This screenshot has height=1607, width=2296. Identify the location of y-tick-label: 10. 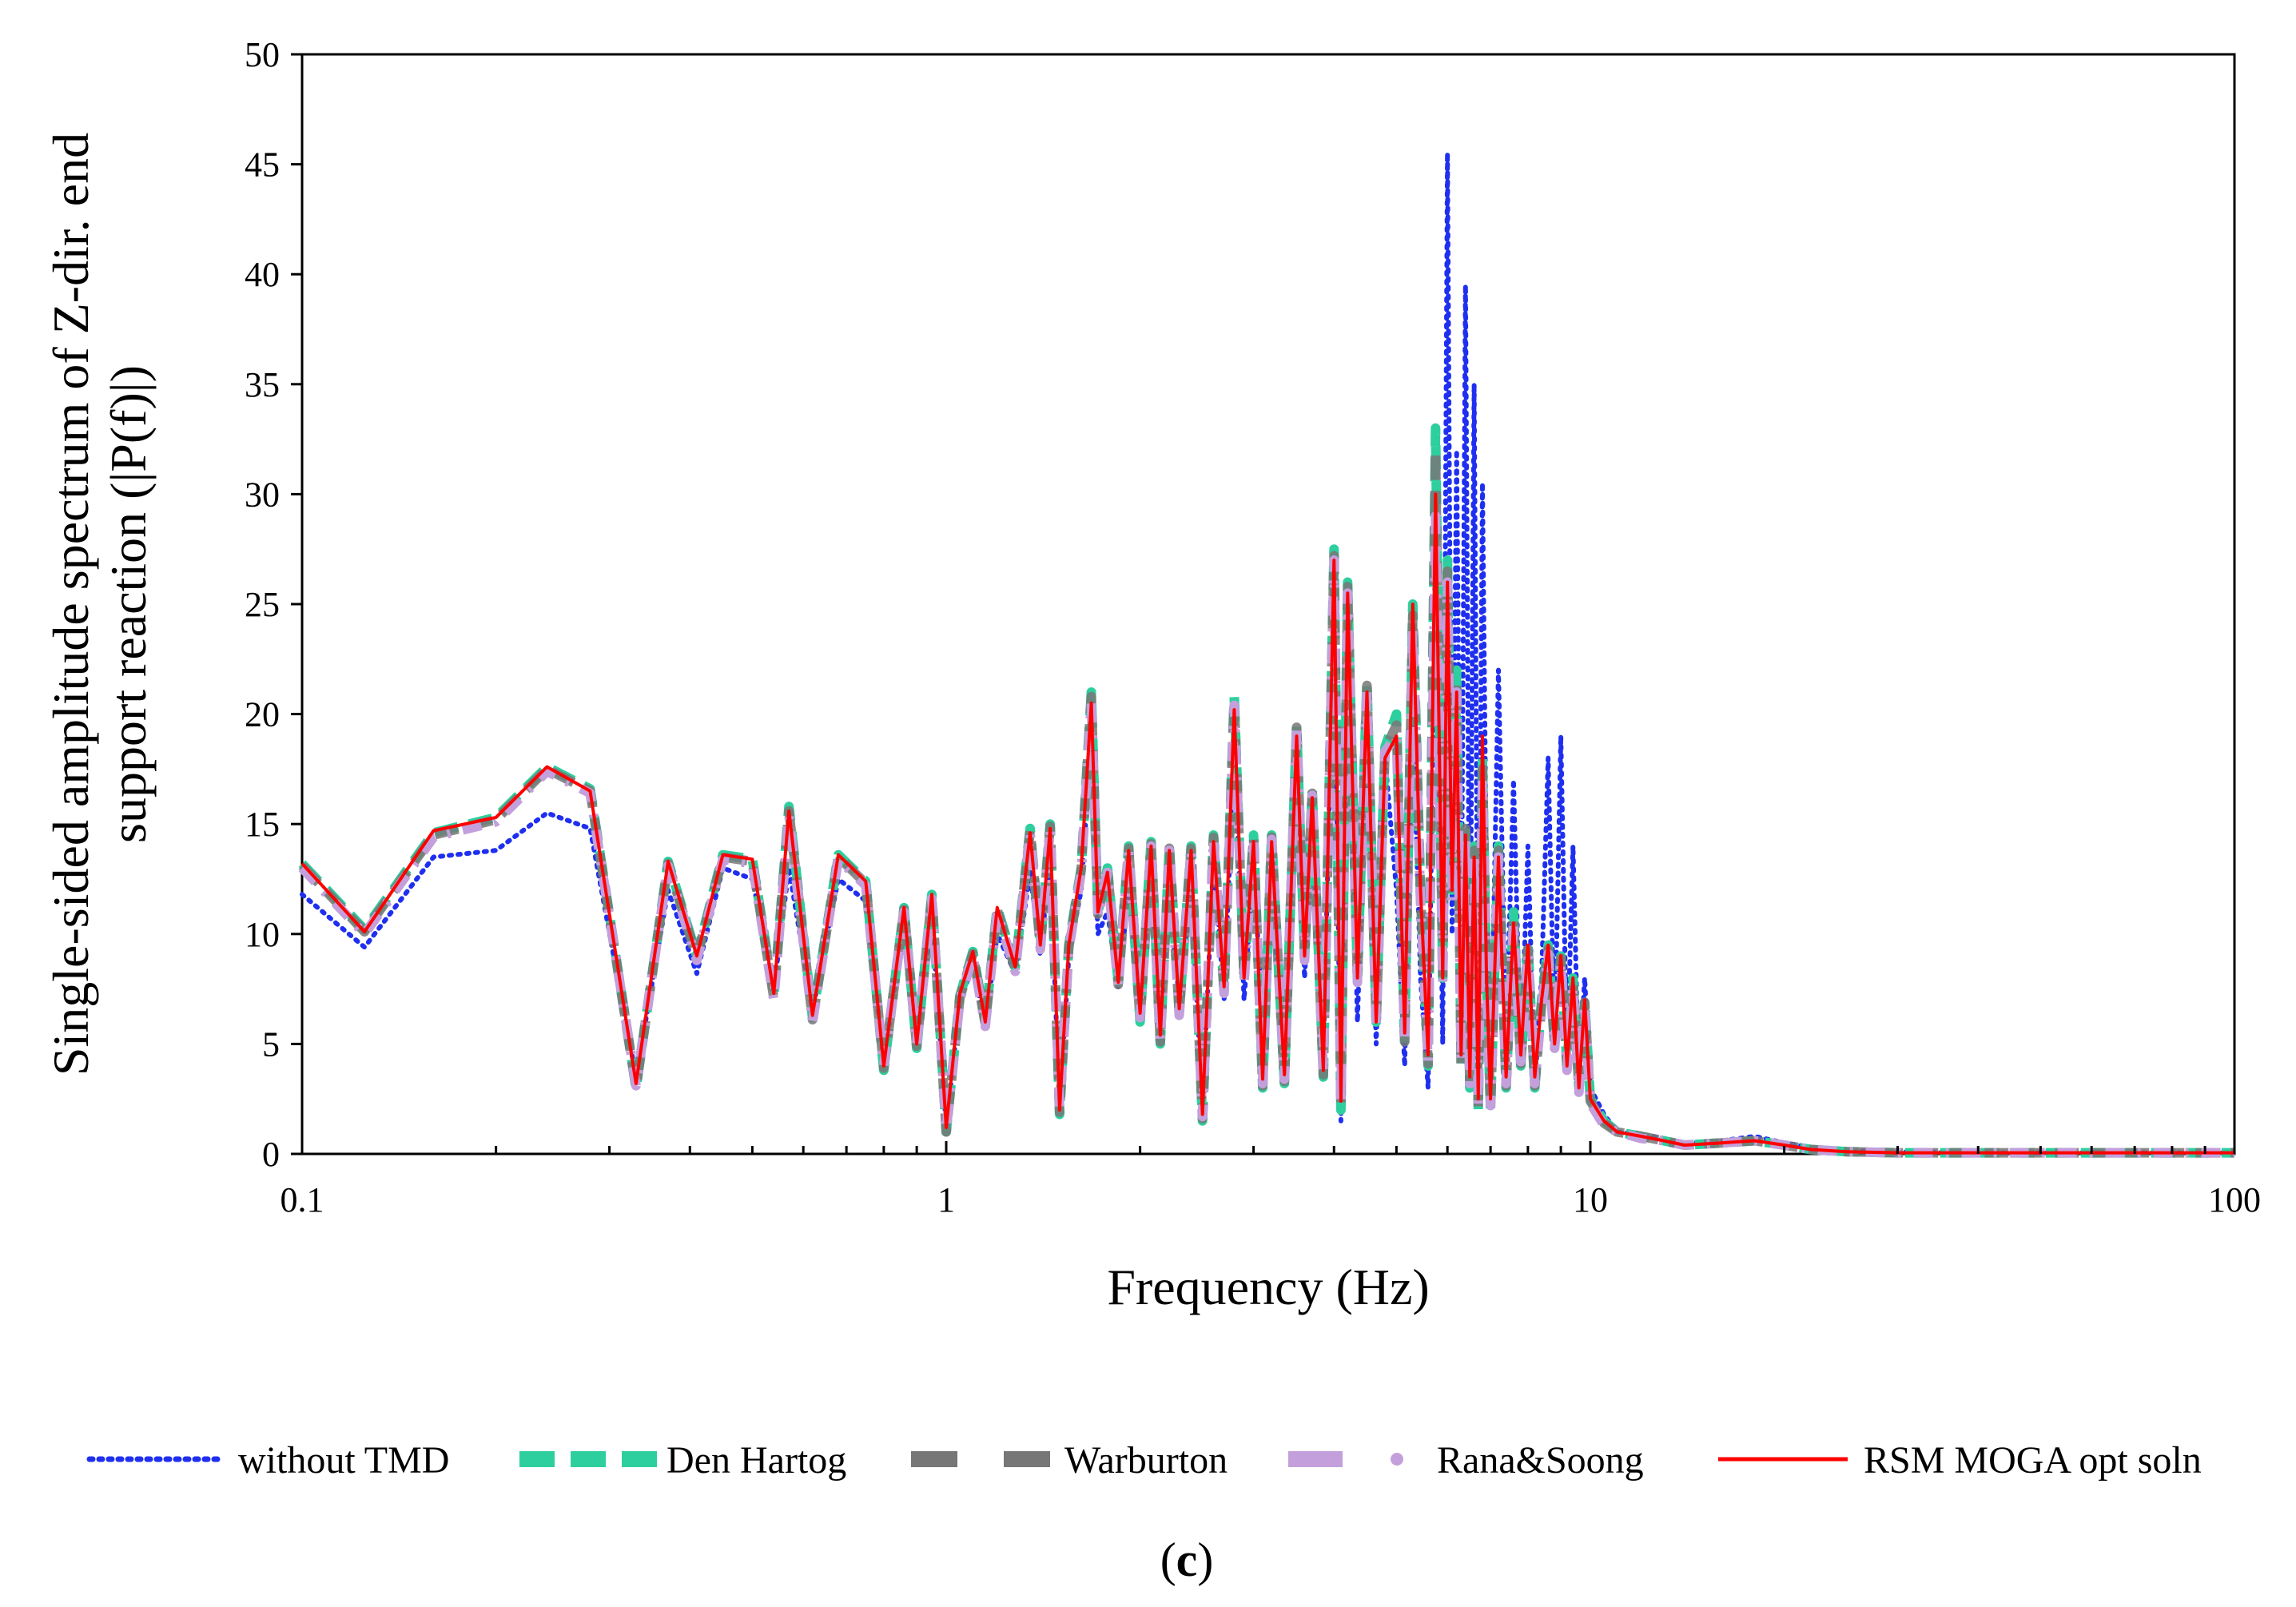
(263, 934).